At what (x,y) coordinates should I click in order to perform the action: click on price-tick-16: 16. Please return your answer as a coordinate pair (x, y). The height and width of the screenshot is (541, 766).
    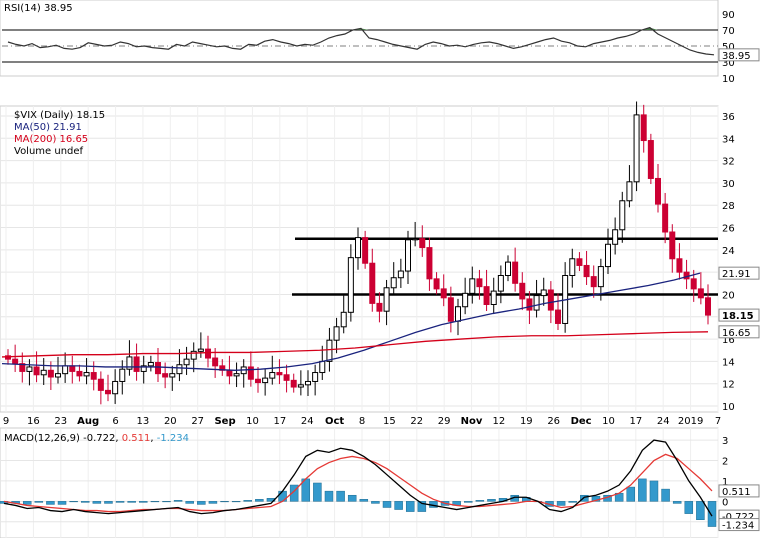
    Looking at the image, I should click on (728, 340).